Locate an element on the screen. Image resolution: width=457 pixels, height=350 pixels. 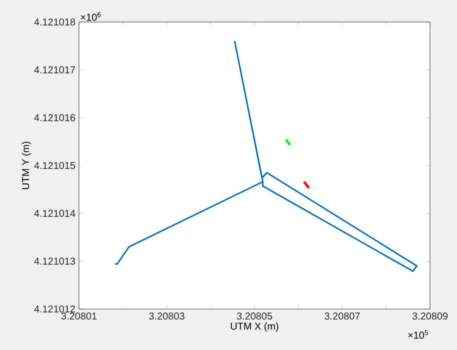
y-axis-title: UTM Y (m) is located at coordinates (27, 166).